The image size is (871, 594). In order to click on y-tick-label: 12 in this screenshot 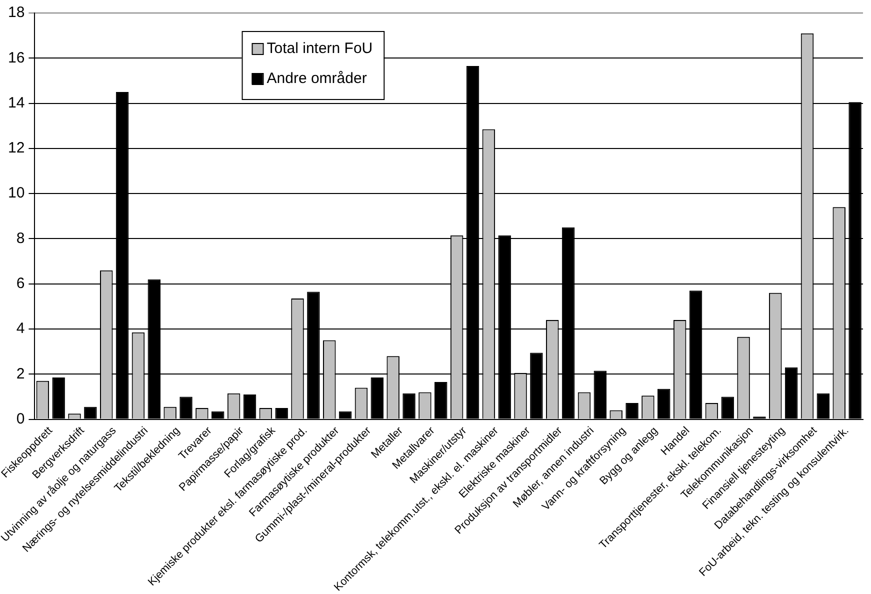, I will do `click(16, 148)`.